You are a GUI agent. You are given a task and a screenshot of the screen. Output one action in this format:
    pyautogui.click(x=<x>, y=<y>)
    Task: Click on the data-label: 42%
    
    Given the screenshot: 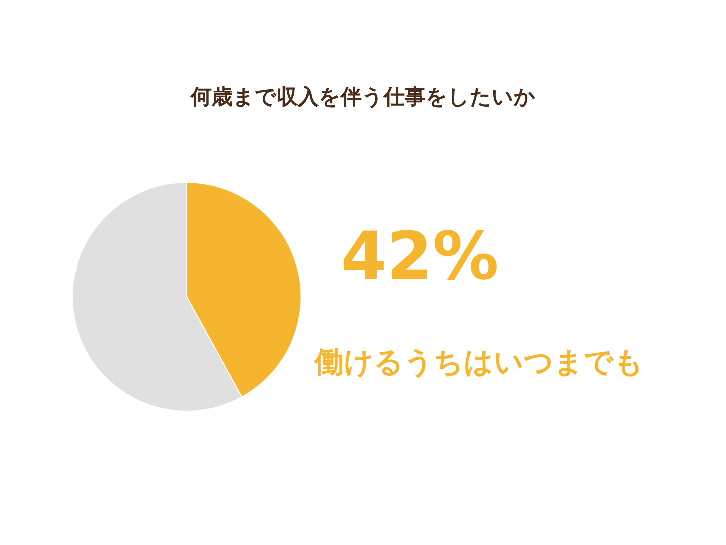 What is the action you would take?
    pyautogui.click(x=420, y=256)
    